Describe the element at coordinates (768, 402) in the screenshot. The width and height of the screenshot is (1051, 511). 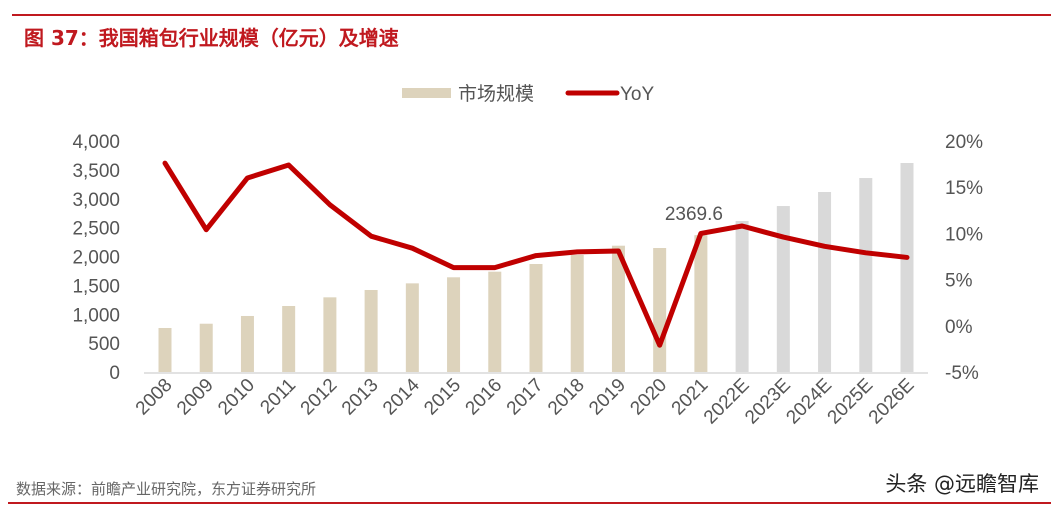
I see `x-tick-label: 2023E` at that location.